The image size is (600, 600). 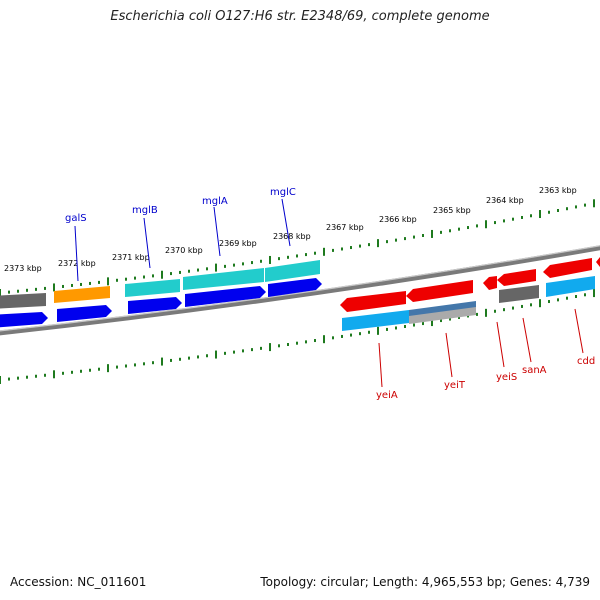 What do you see at coordinates (217, 231) in the screenshot?
I see `leader-mglA` at bounding box center [217, 231].